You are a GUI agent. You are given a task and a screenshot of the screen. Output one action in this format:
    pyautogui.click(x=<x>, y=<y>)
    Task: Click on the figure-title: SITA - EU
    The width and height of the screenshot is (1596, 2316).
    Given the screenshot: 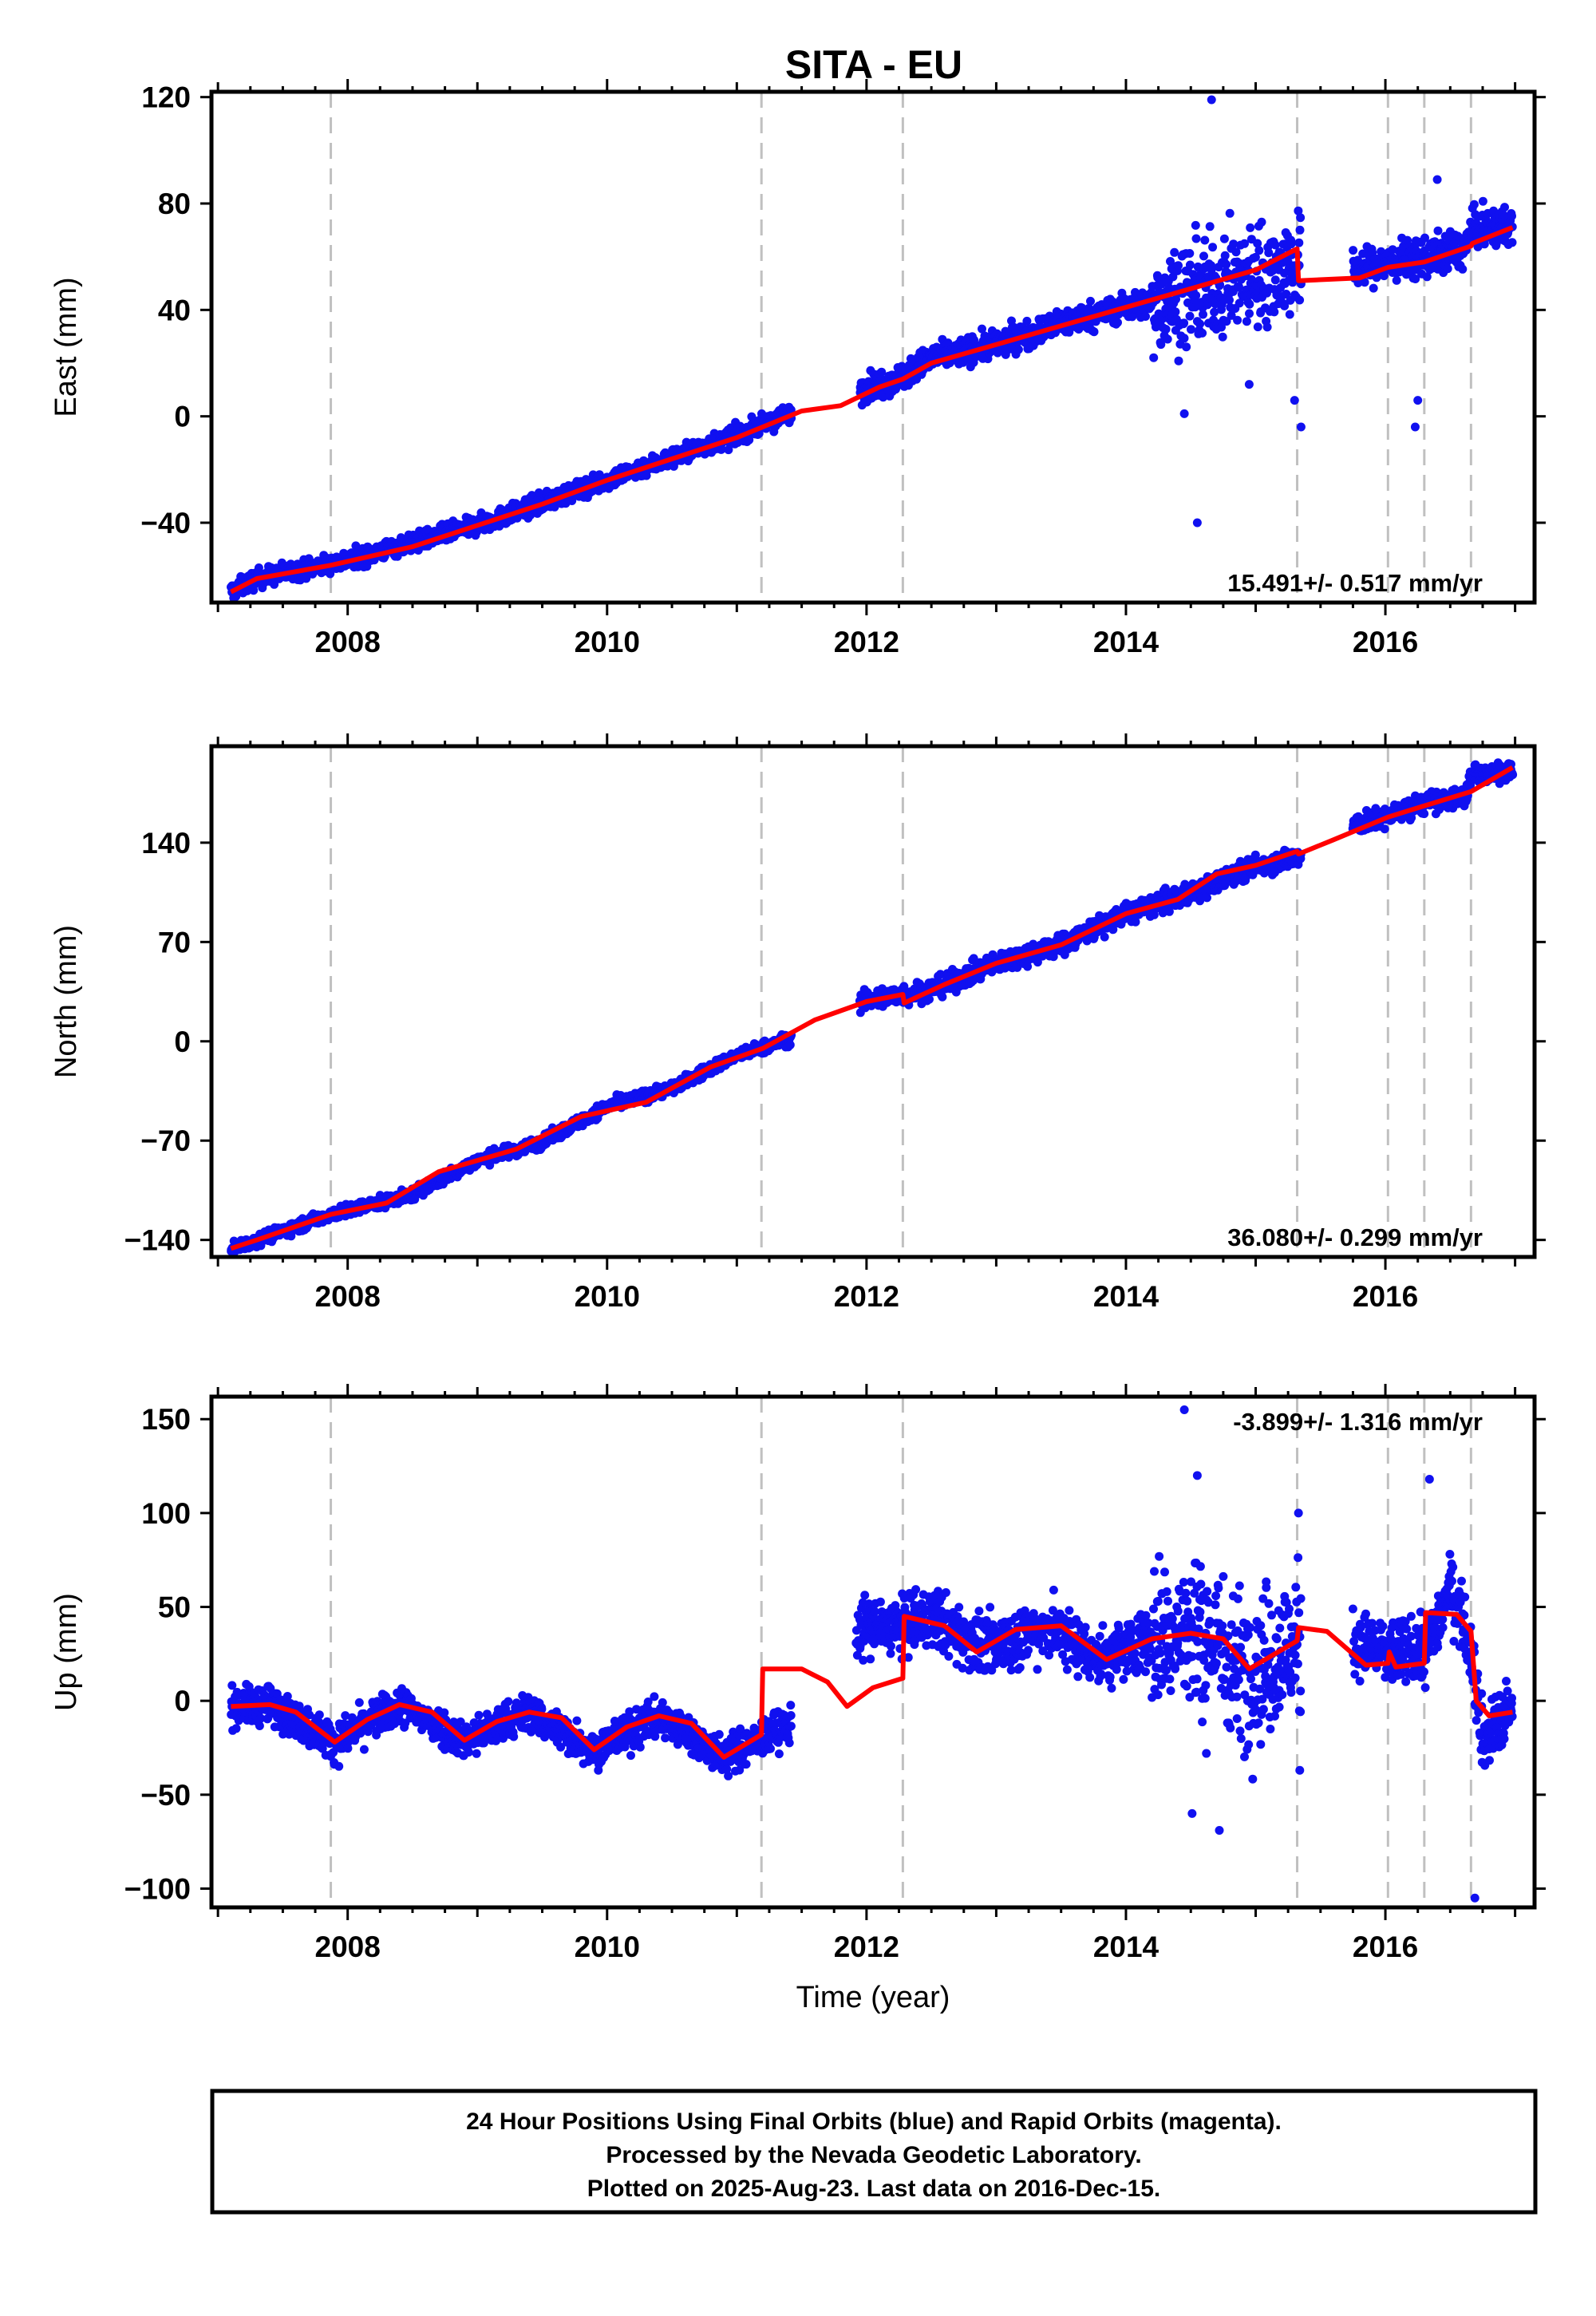 What is the action you would take?
    pyautogui.click(x=873, y=64)
    